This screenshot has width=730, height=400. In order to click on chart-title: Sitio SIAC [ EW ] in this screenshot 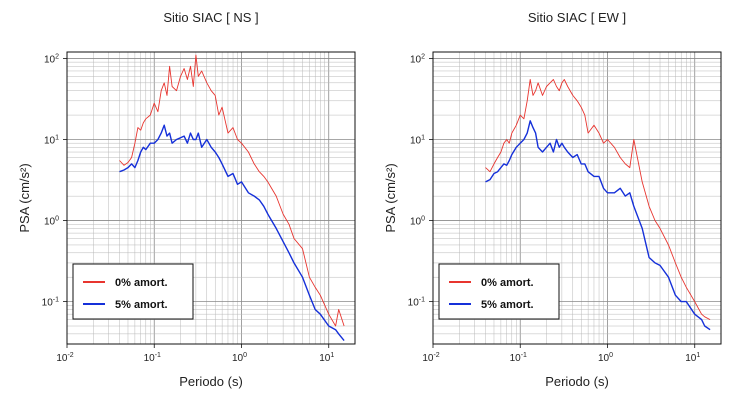, I will do `click(577, 17)`.